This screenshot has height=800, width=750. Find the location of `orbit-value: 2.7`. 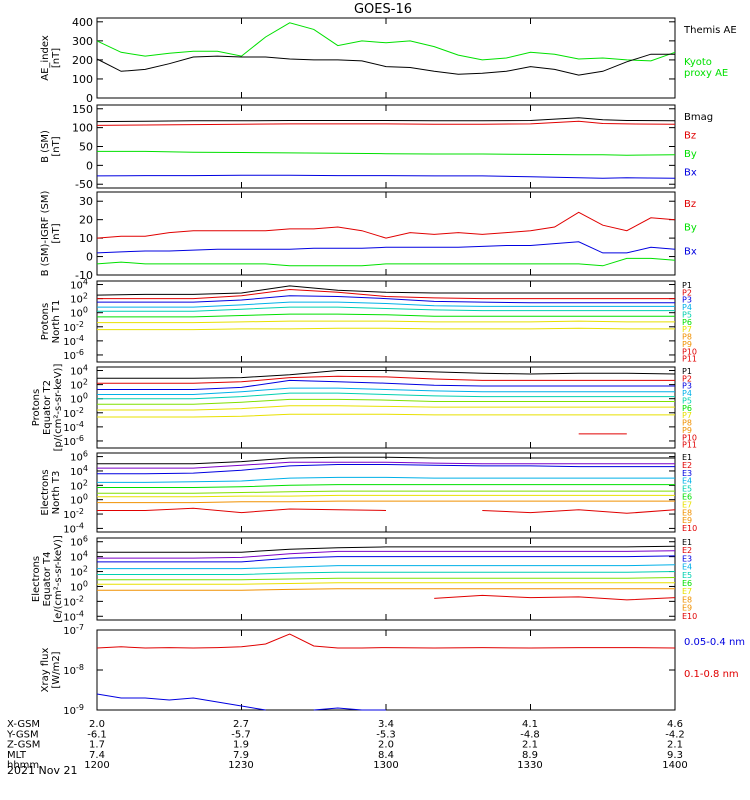

orbit-value: 2.7 is located at coordinates (241, 724).